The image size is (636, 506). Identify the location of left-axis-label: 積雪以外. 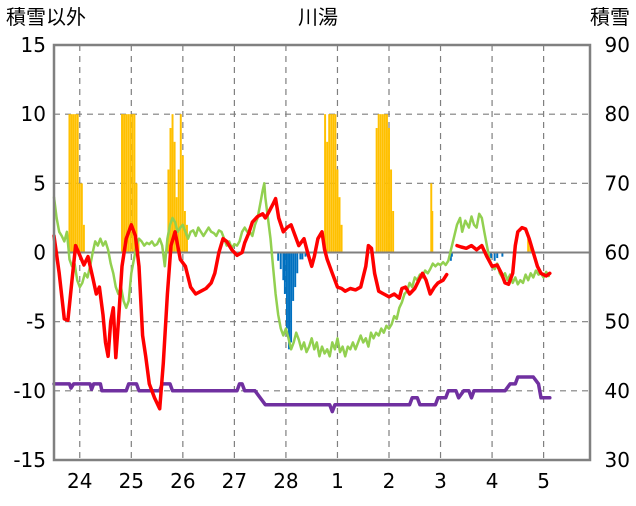
(46, 17).